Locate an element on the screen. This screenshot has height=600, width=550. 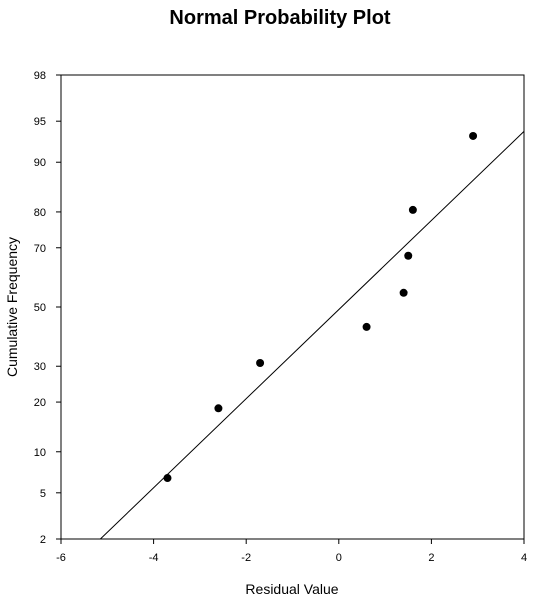
x-axis: -6 -4 -2 0 2 4 is located at coordinates (291, 551).